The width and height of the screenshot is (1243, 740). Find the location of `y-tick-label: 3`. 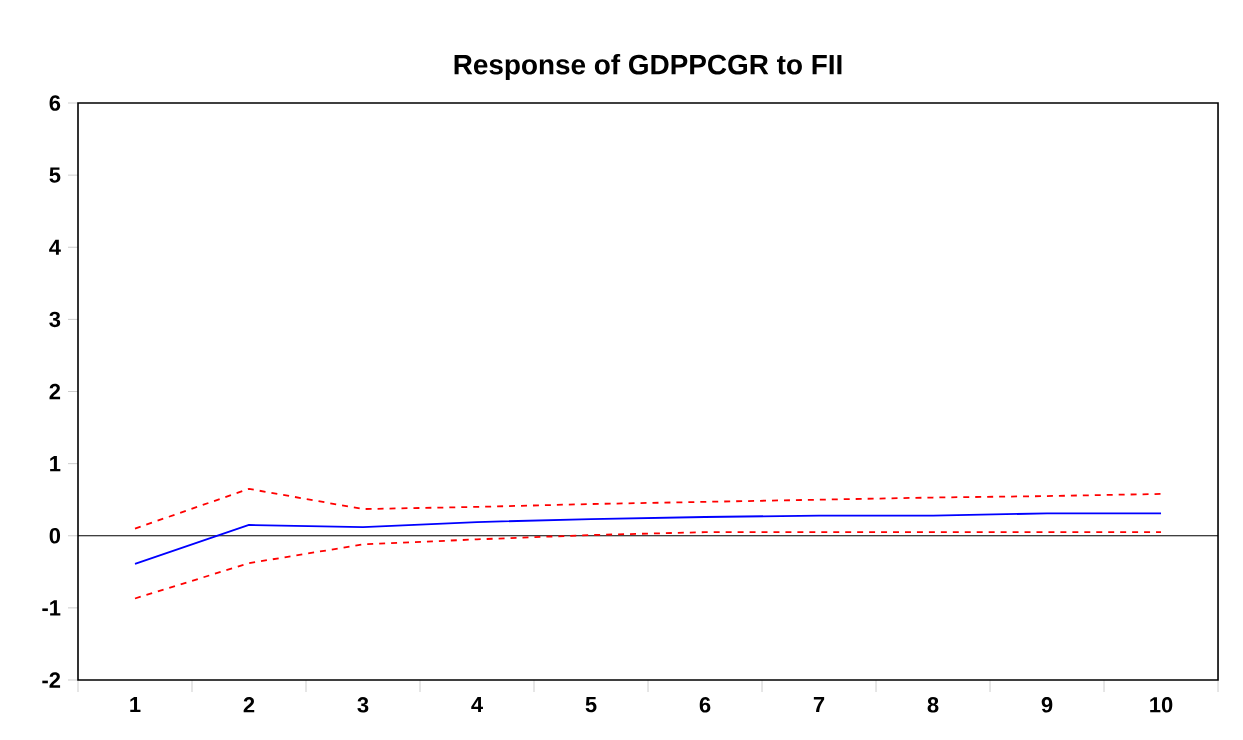

y-tick-label: 3 is located at coordinates (55, 319).